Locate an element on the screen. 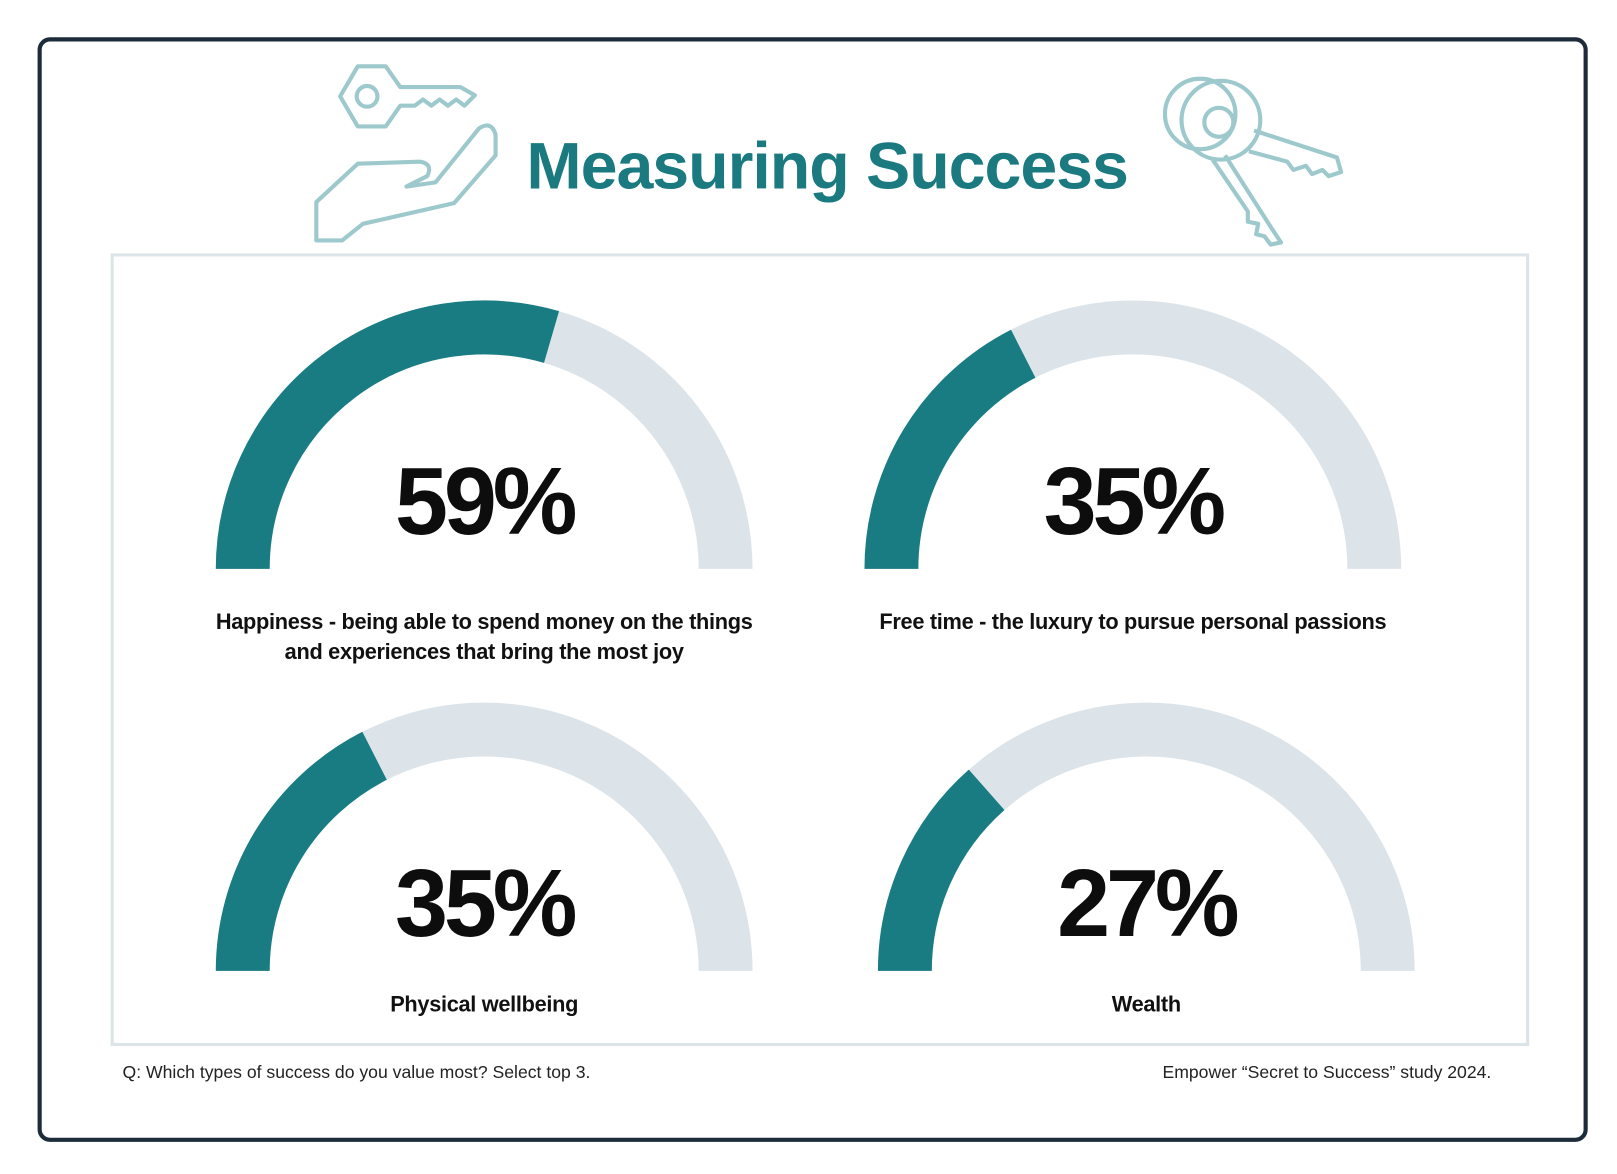 This screenshot has width=1617, height=1174. key-hand-icon is located at coordinates (406, 153).